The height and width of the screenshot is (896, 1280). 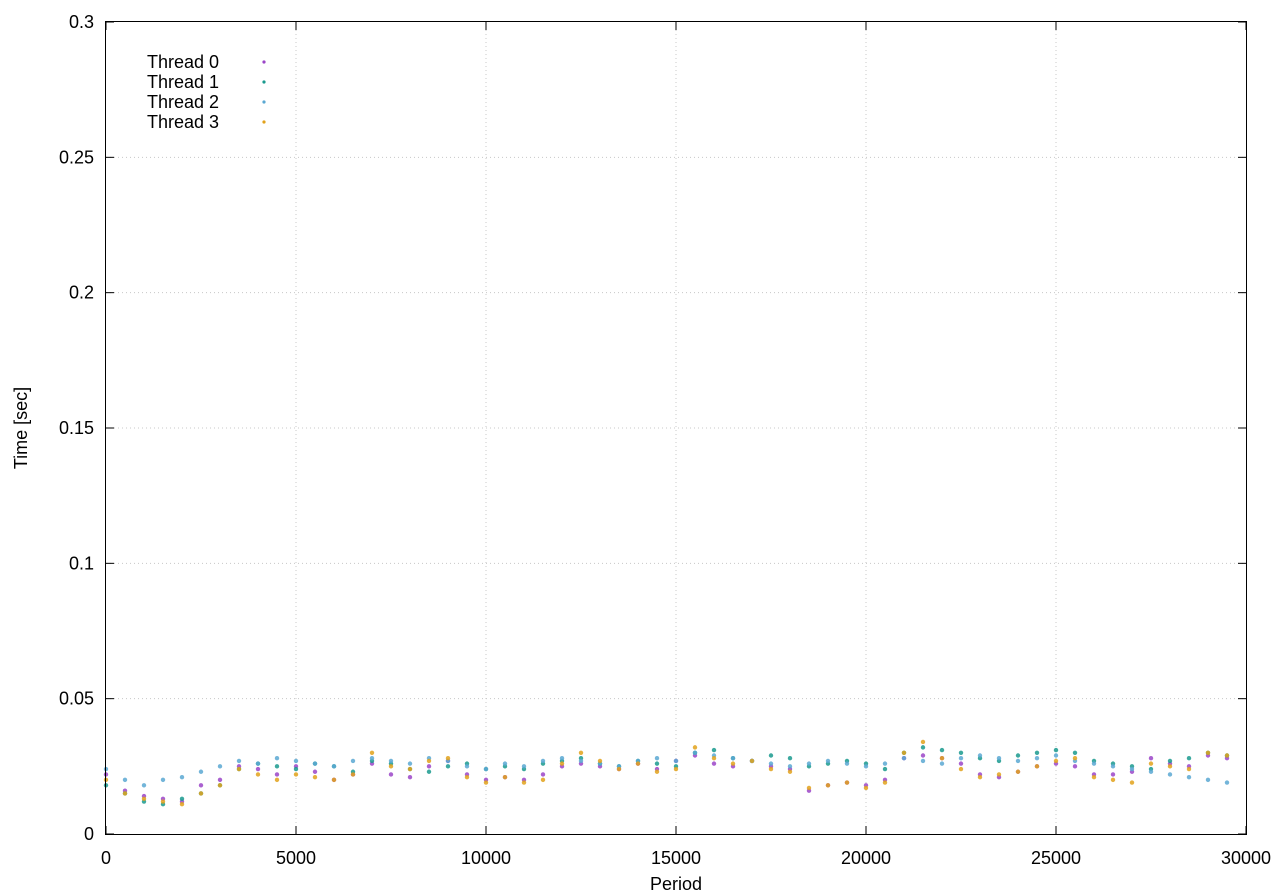 What do you see at coordinates (89, 834) in the screenshot?
I see `y-tick-label: 0` at bounding box center [89, 834].